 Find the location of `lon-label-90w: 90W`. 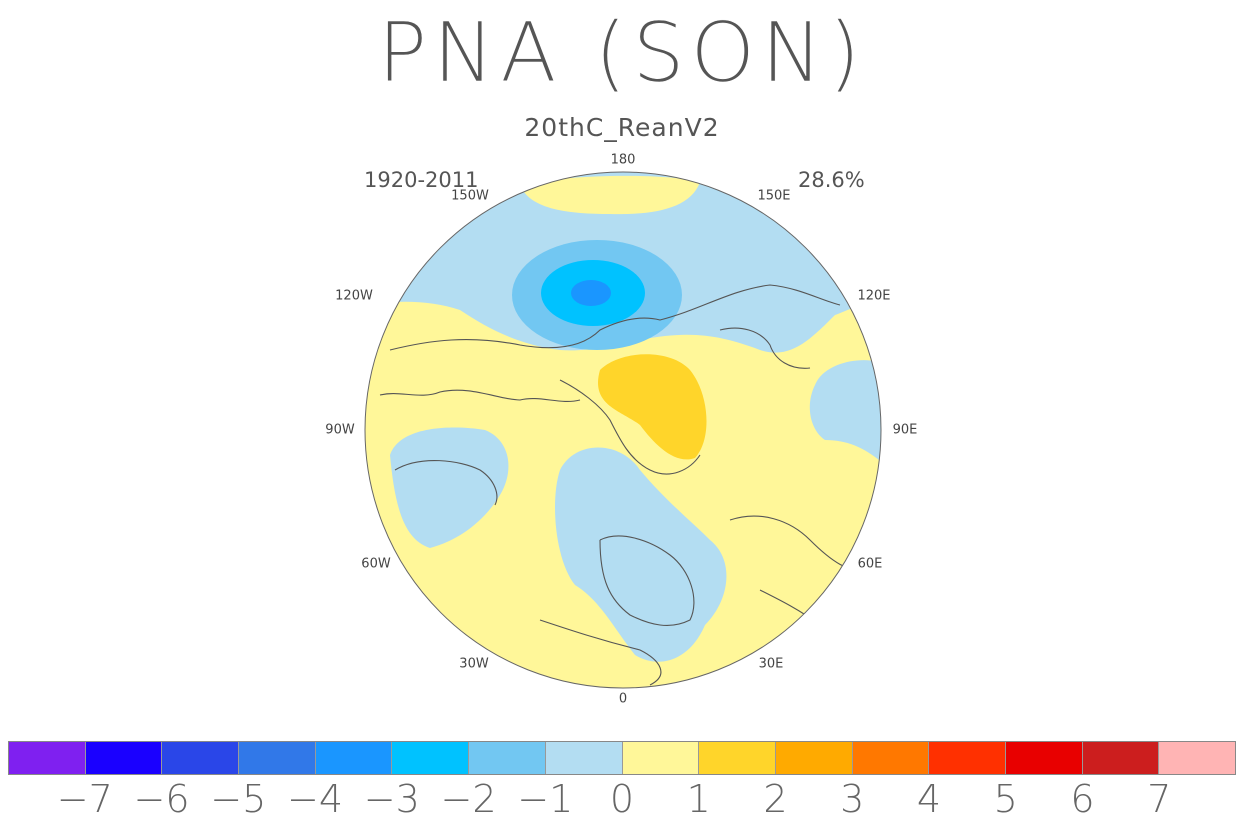

lon-label-90w: 90W is located at coordinates (340, 430).